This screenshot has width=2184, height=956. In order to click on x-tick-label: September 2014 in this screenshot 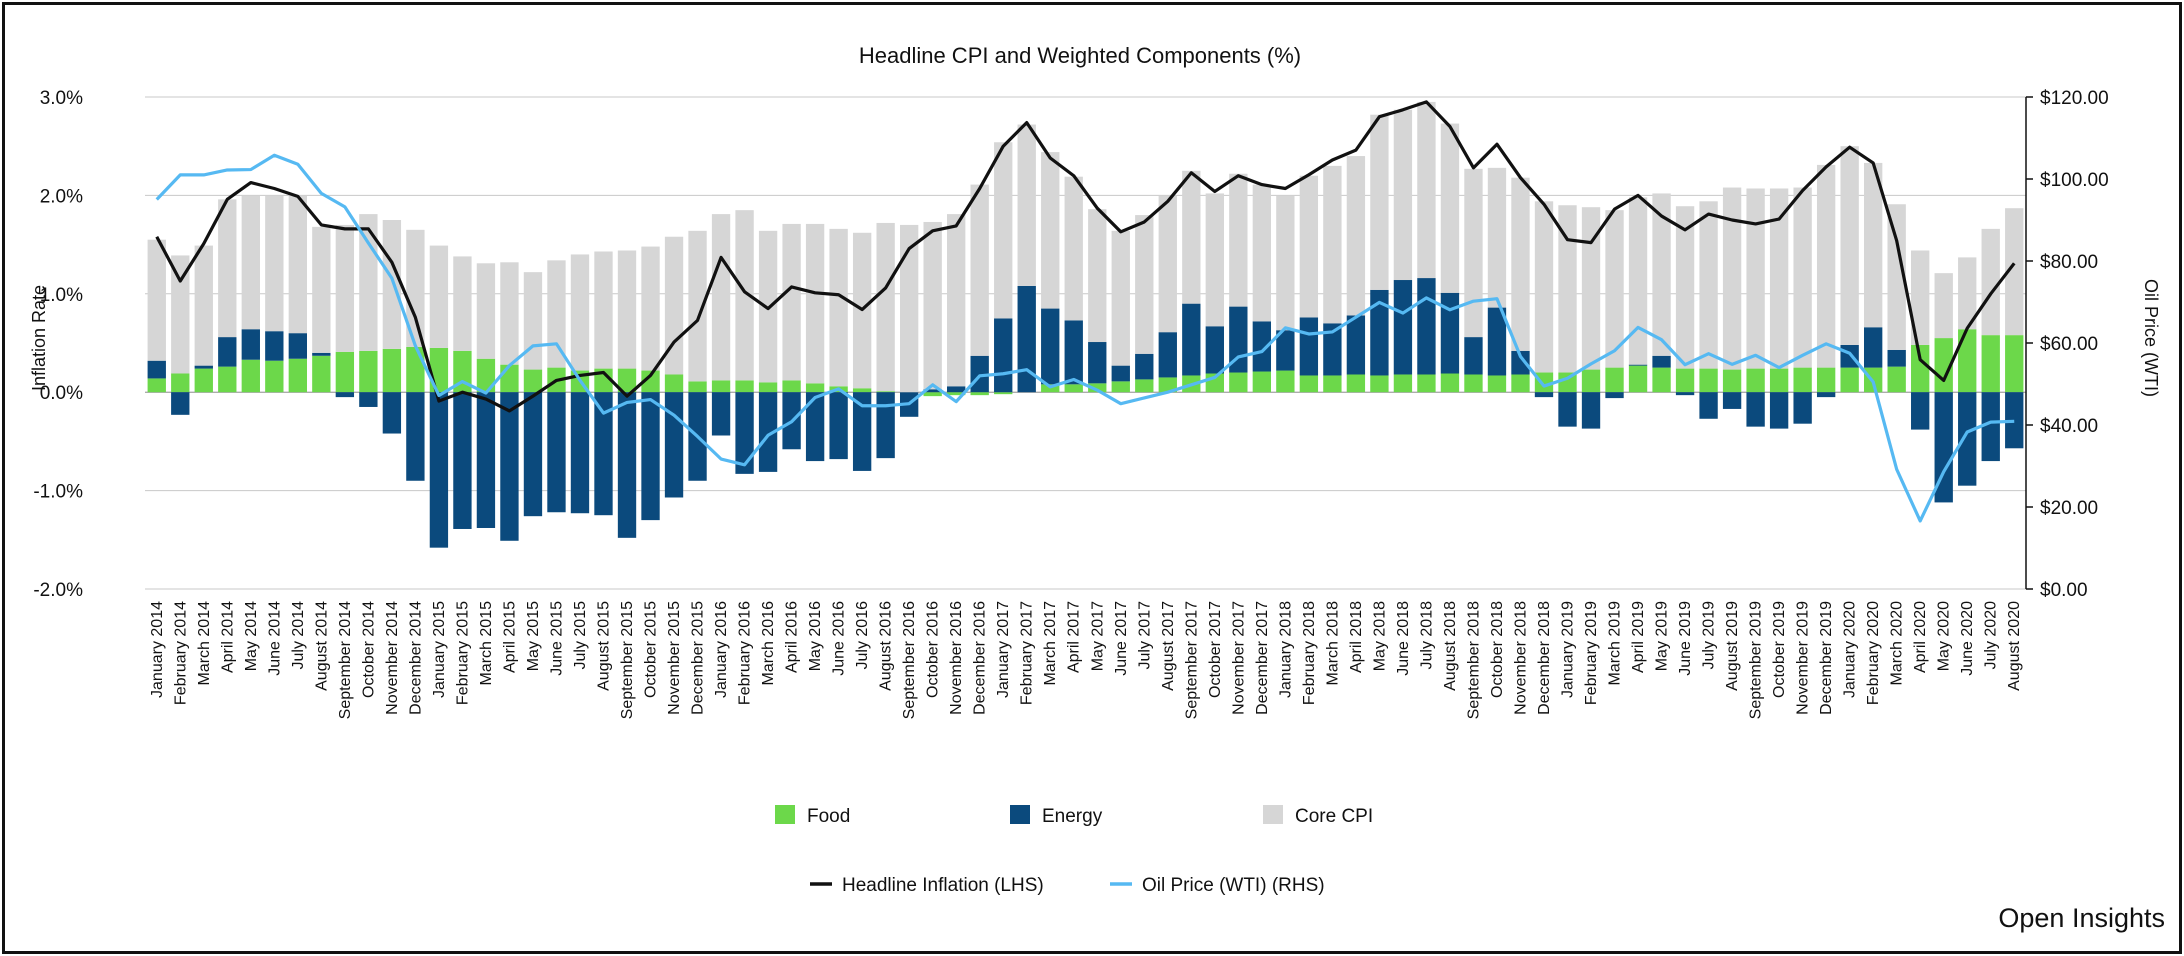, I will do `click(345, 660)`.